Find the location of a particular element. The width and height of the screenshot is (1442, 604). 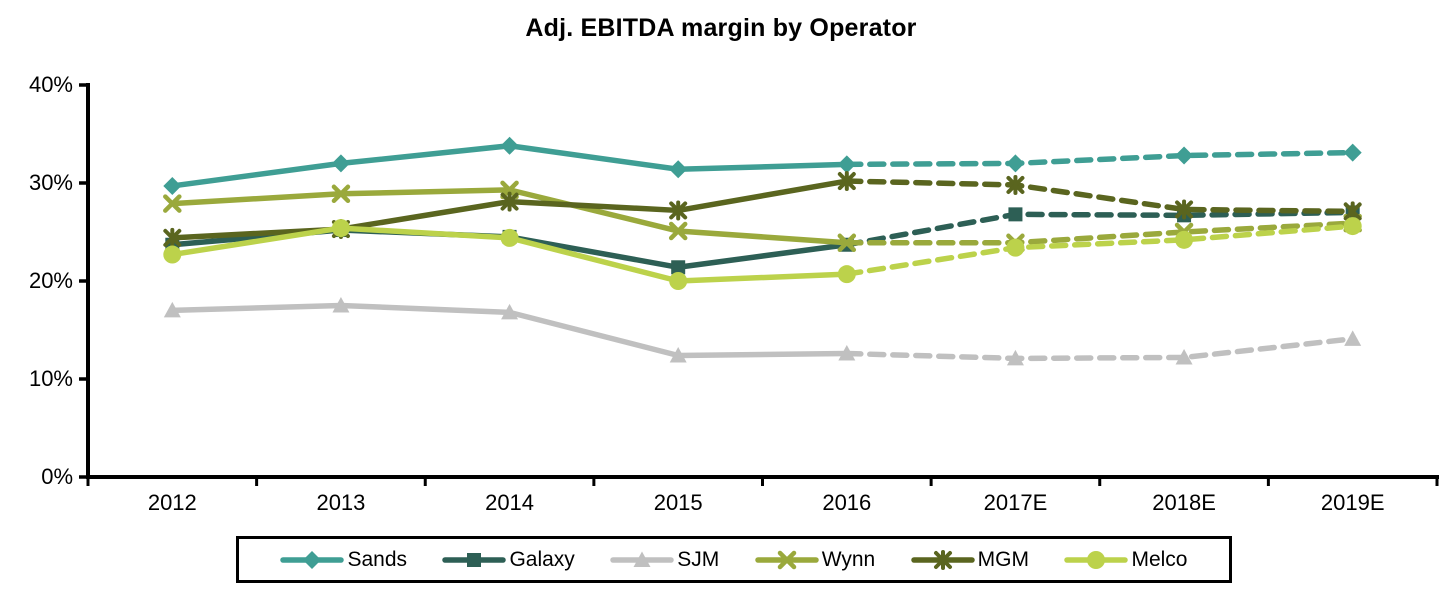

legend-item-galaxy: Galaxy is located at coordinates (508, 559).